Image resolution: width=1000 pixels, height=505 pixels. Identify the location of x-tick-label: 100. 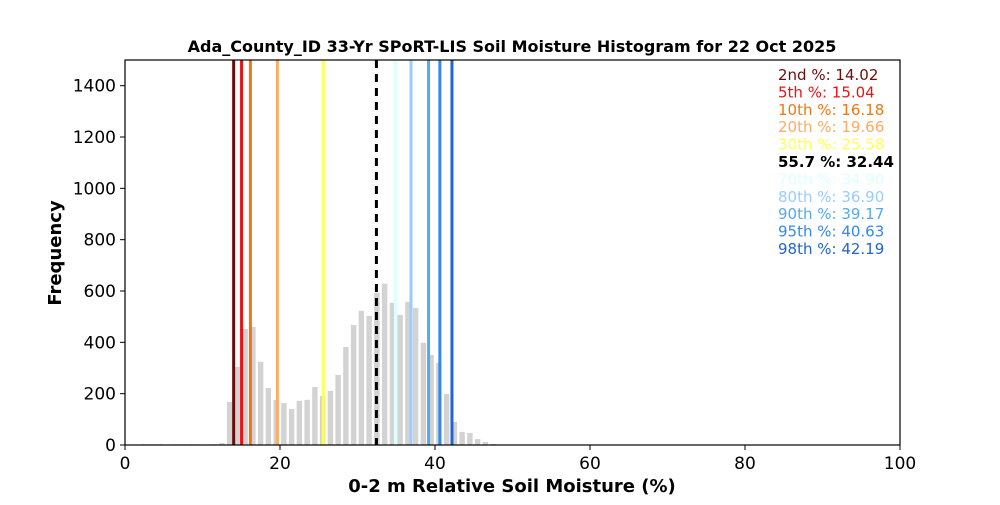
(900, 464).